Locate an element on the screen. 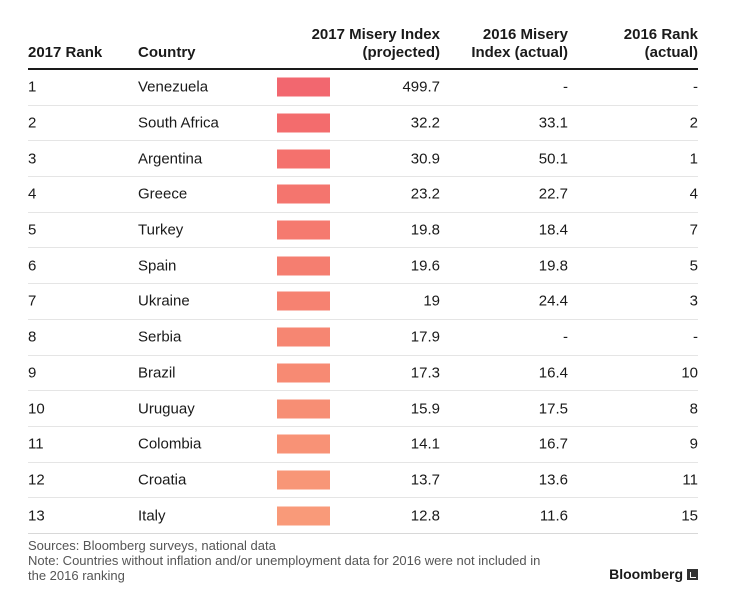  table-row: 7 Ukraine 19 24.4 3 is located at coordinates (363, 302).